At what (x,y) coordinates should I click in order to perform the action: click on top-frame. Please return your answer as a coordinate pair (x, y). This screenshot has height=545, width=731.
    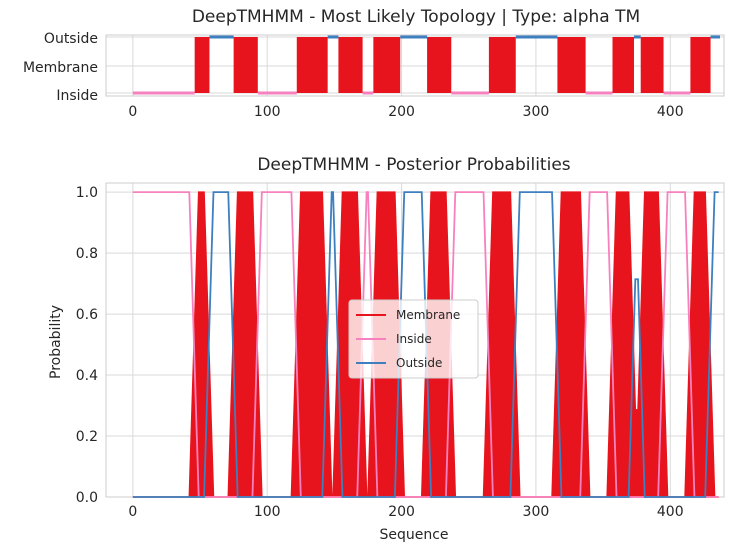
    Looking at the image, I should click on (415, 65).